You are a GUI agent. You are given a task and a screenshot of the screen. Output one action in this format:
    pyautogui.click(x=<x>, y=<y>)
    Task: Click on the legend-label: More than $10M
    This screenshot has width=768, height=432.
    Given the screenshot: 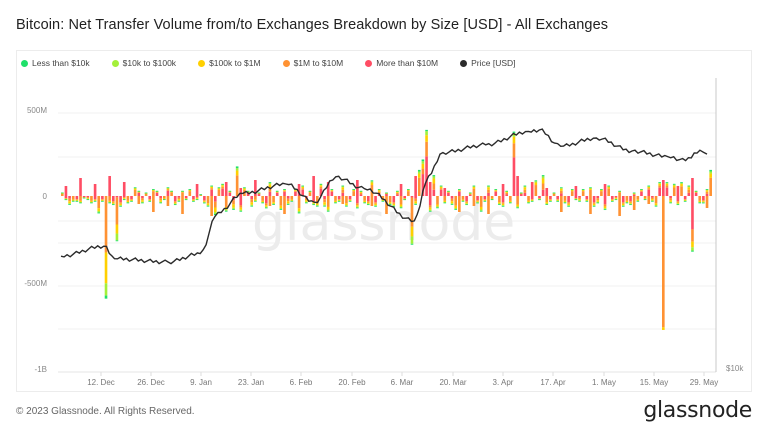 What is the action you would take?
    pyautogui.click(x=407, y=63)
    